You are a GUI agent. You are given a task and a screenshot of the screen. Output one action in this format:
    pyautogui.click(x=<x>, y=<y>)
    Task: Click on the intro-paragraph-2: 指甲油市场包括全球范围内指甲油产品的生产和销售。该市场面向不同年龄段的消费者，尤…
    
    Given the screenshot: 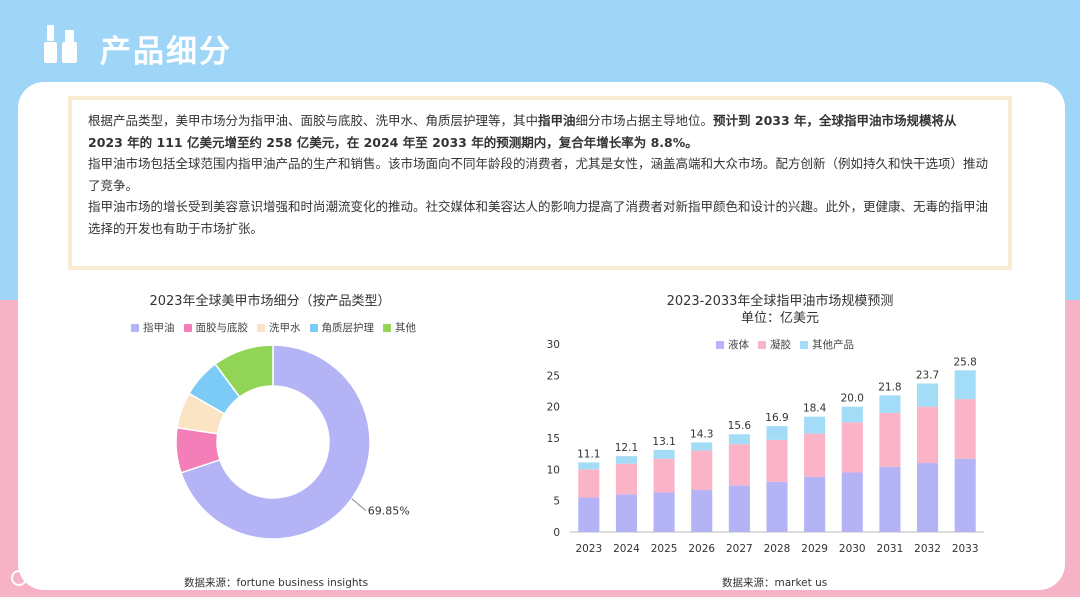 What is the action you would take?
    pyautogui.click(x=538, y=174)
    